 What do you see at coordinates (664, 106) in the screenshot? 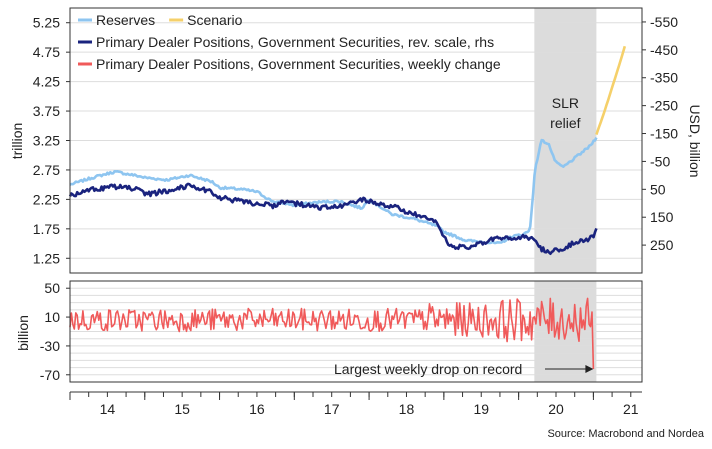
I see `right-tick-label: -250` at bounding box center [664, 106].